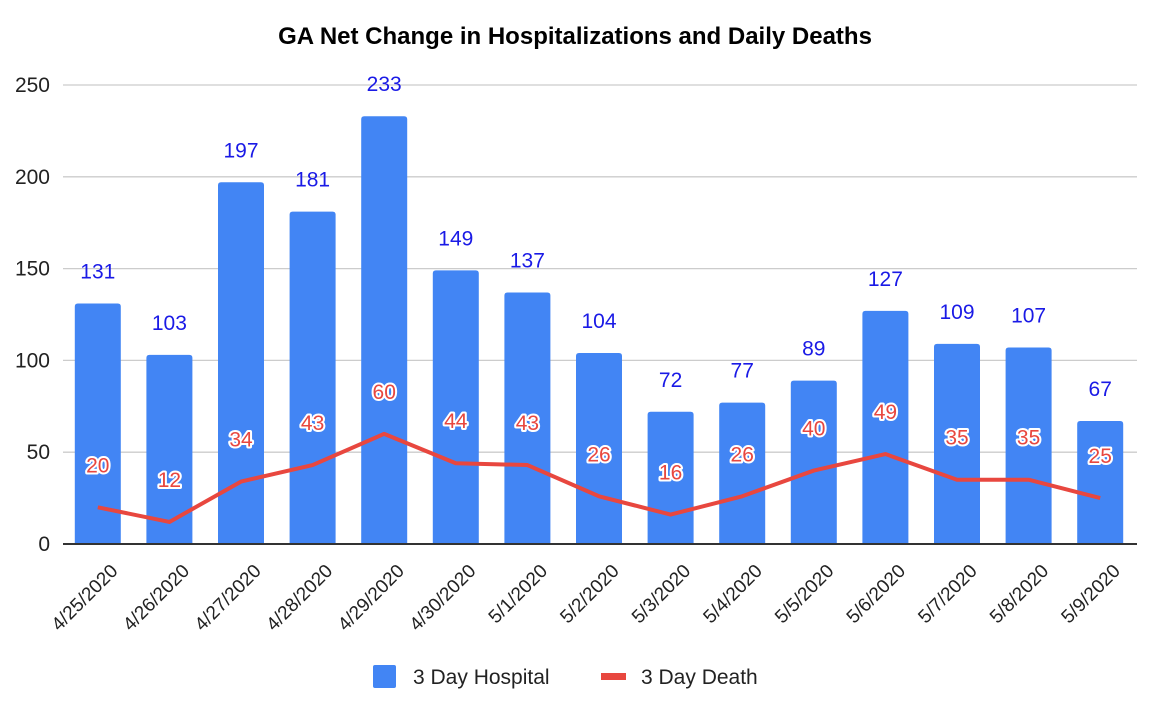 Image resolution: width=1150 pixels, height=704 pixels. Describe the element at coordinates (1091, 594) in the screenshot. I see `x-tick-label: 5/9/2020` at that location.